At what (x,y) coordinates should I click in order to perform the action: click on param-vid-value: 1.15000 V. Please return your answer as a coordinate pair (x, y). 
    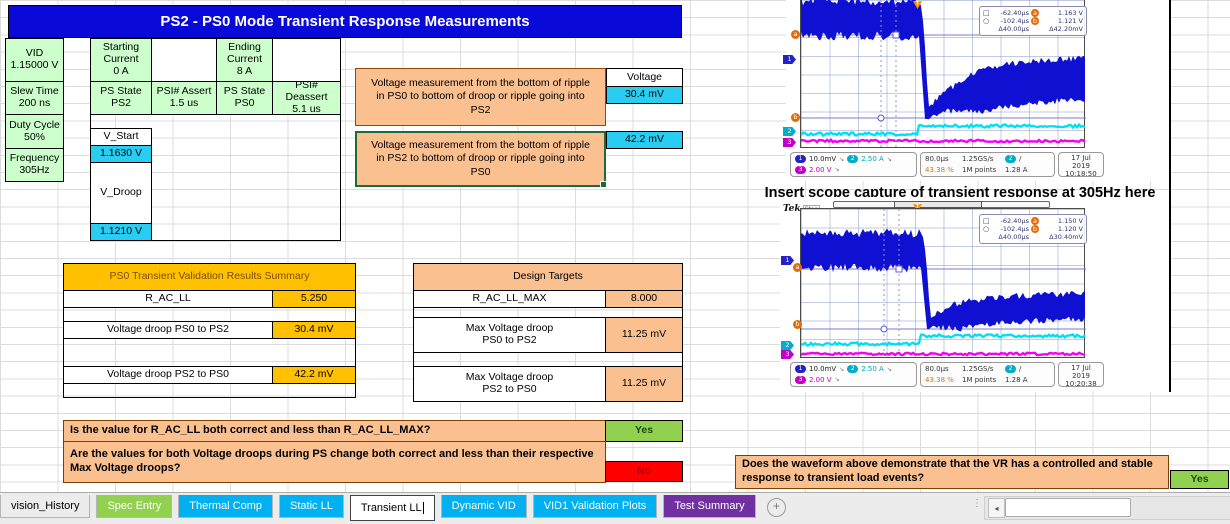
    Looking at the image, I should click on (34, 65).